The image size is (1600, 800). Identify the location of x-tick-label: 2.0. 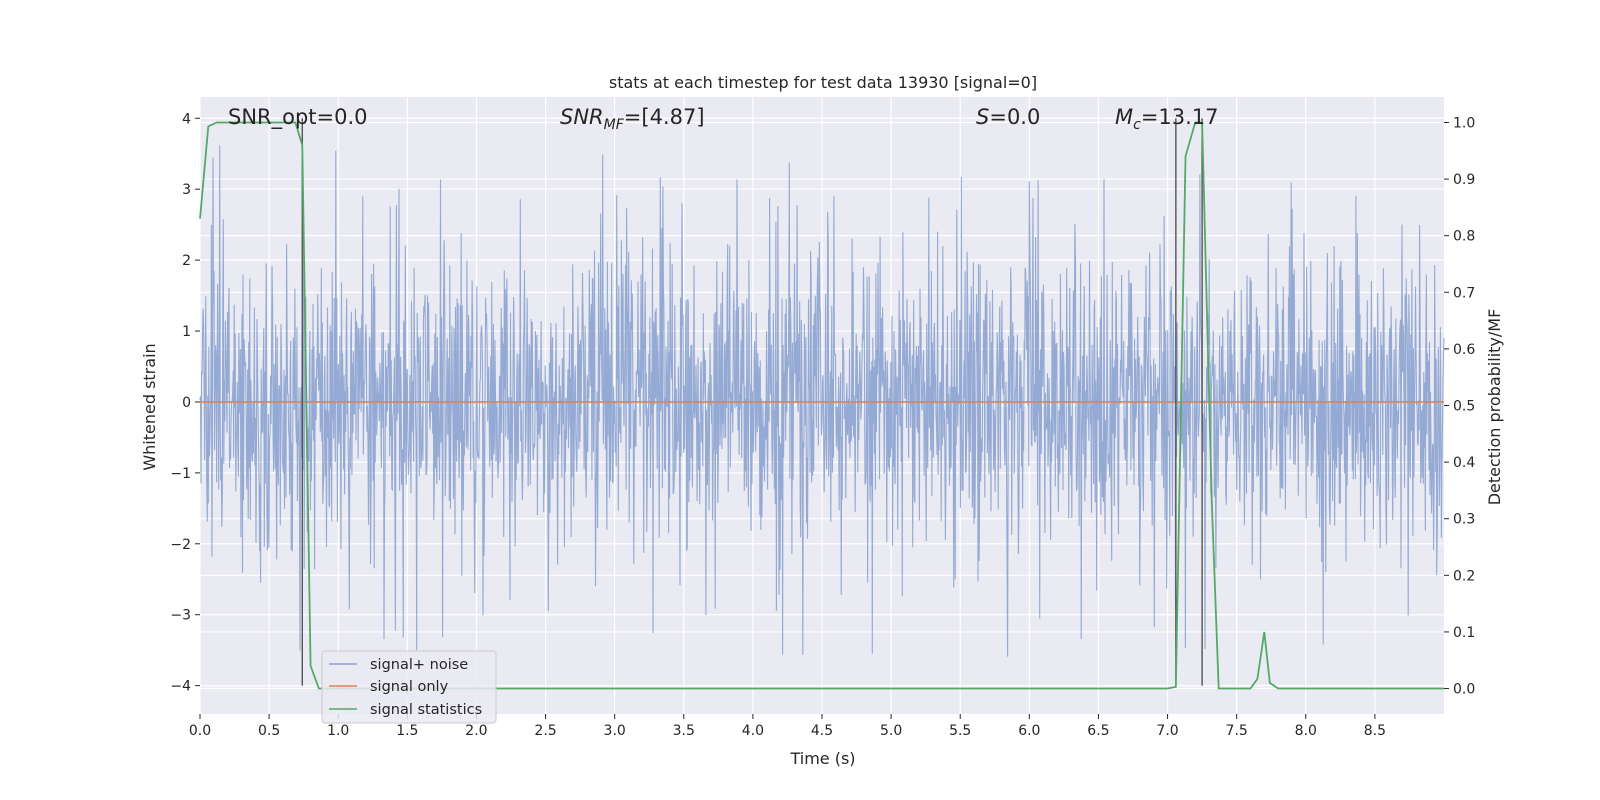
(476, 731).